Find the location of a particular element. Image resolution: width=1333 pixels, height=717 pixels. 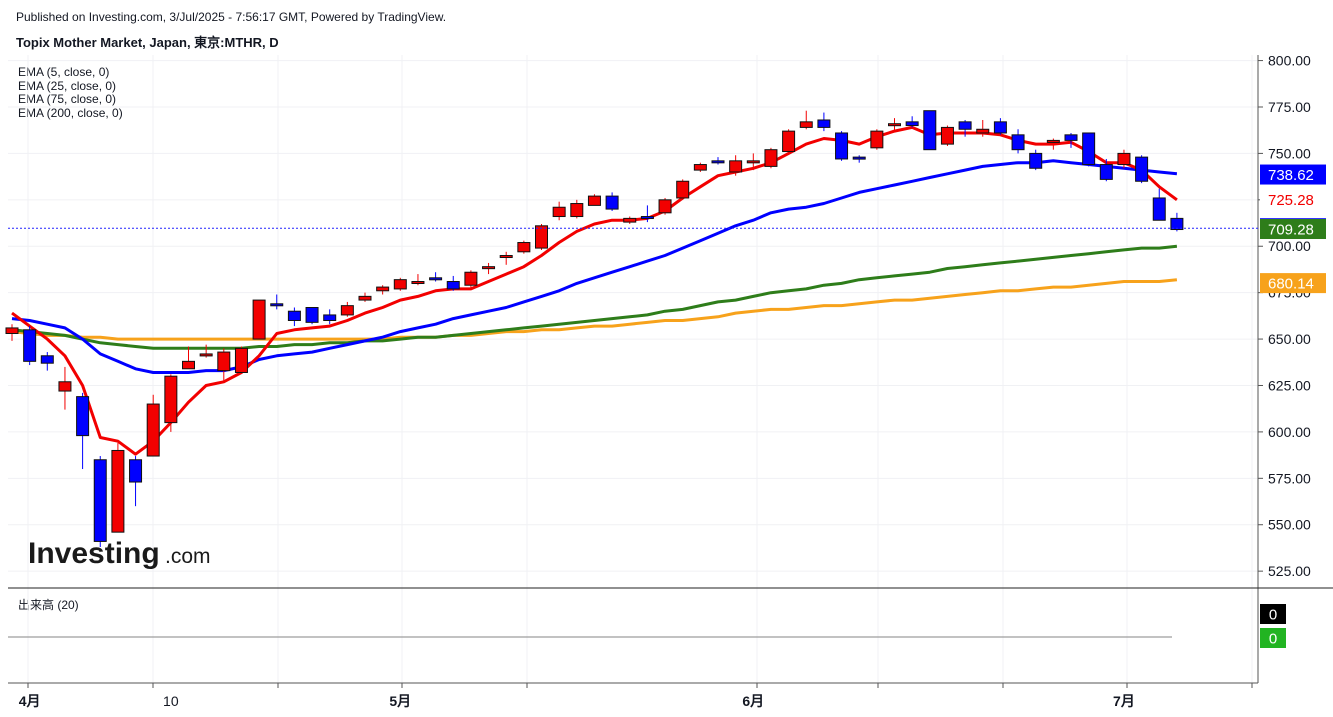

y-tick-label: 575.00 is located at coordinates (1289, 478).